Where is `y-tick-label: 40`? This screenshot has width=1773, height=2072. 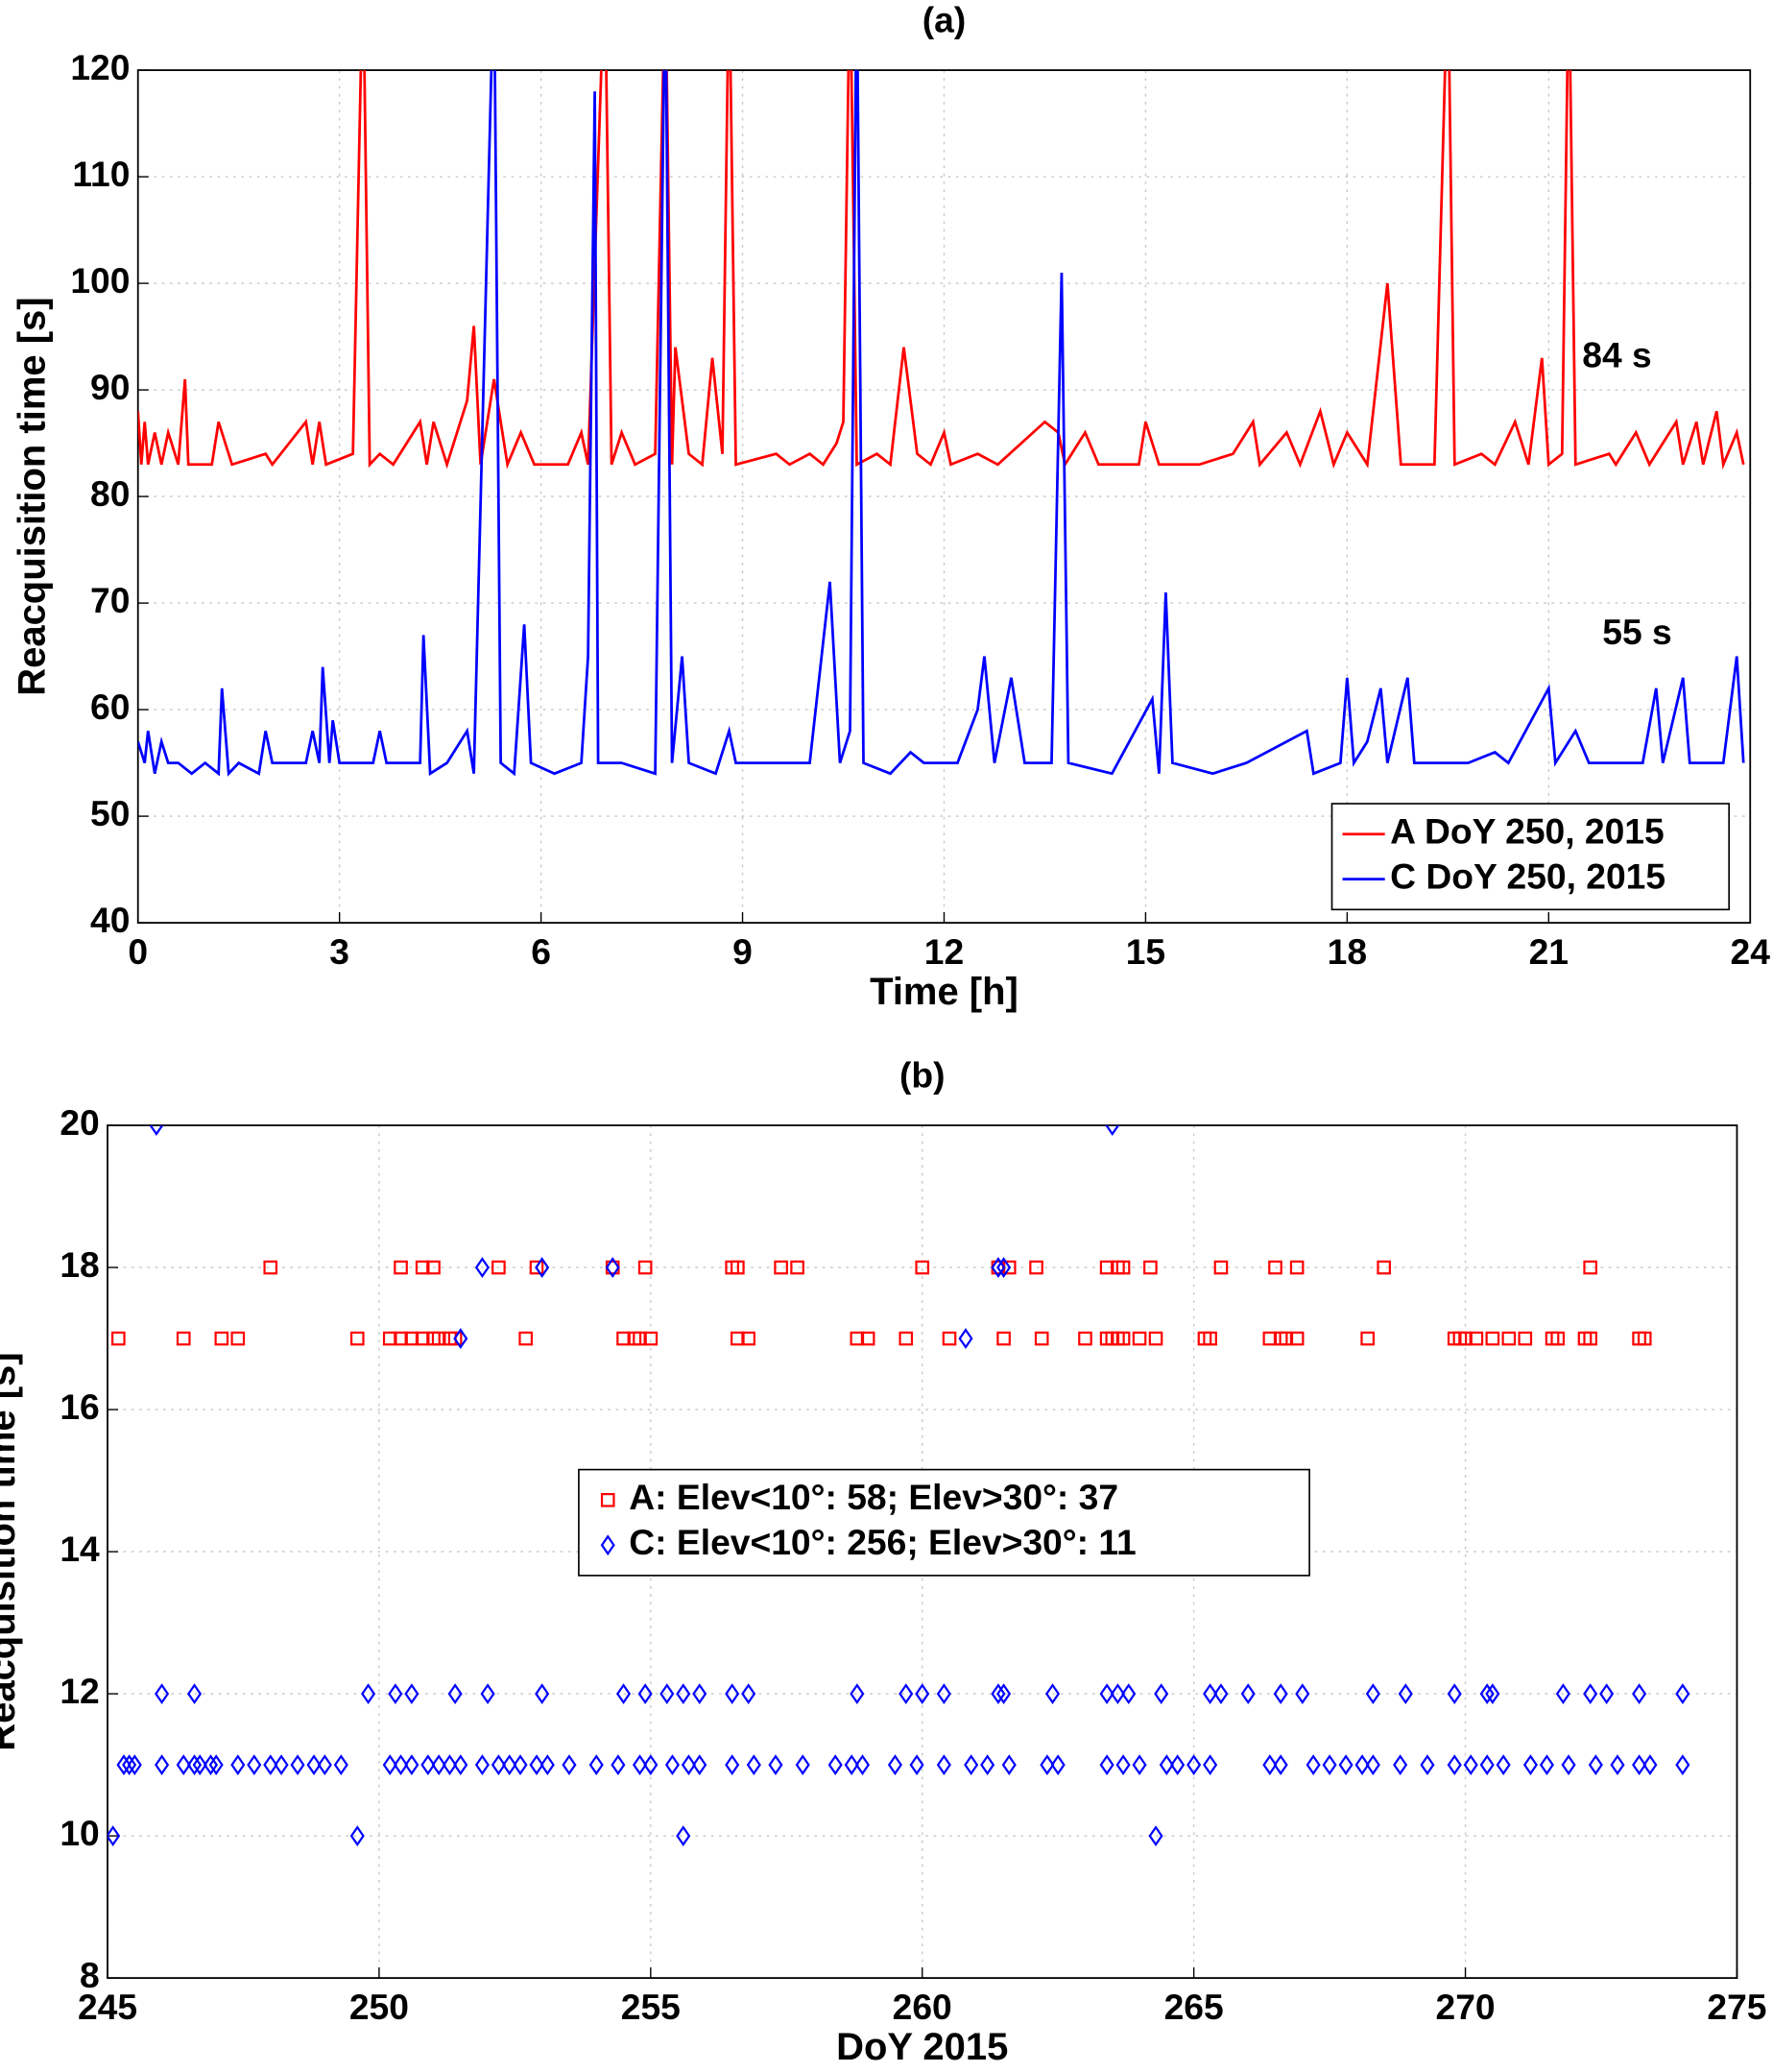 y-tick-label: 40 is located at coordinates (110, 920).